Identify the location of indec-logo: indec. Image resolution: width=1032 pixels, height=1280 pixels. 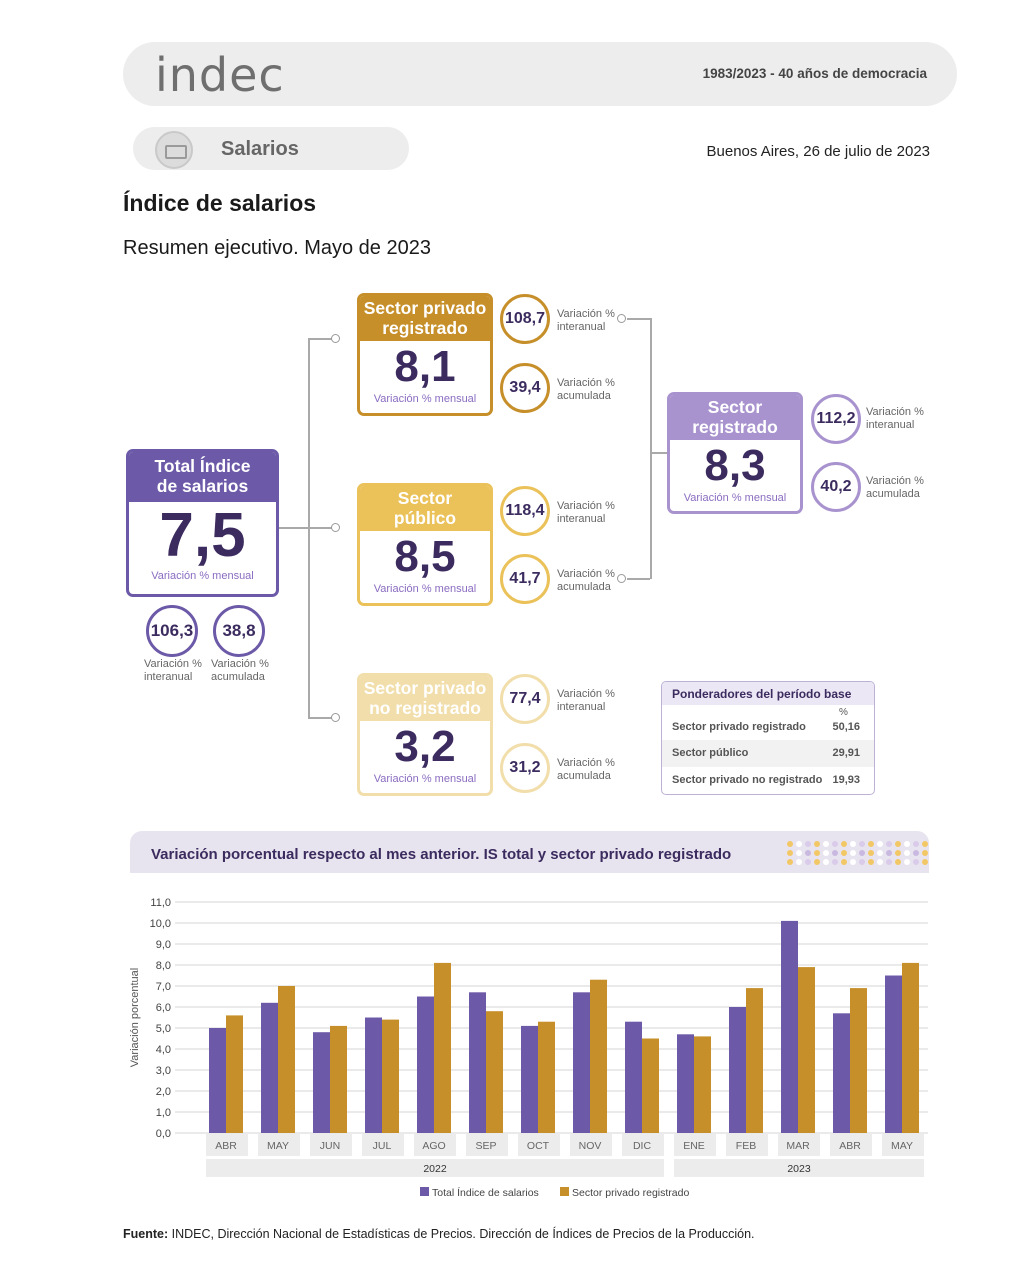
(220, 75).